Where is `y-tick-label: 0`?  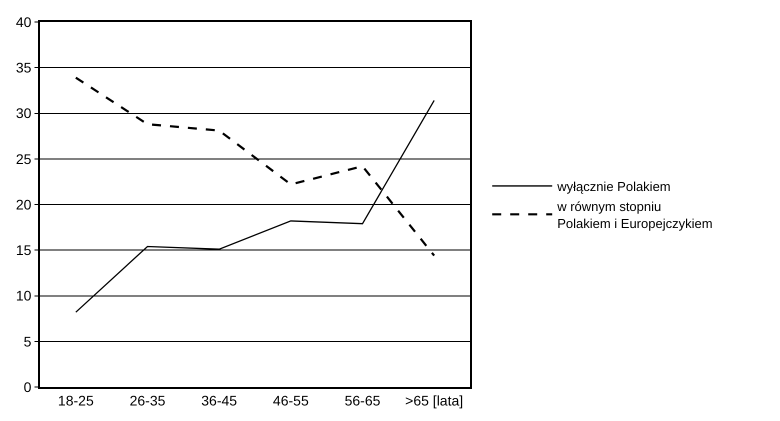 y-tick-label: 0 is located at coordinates (28, 386).